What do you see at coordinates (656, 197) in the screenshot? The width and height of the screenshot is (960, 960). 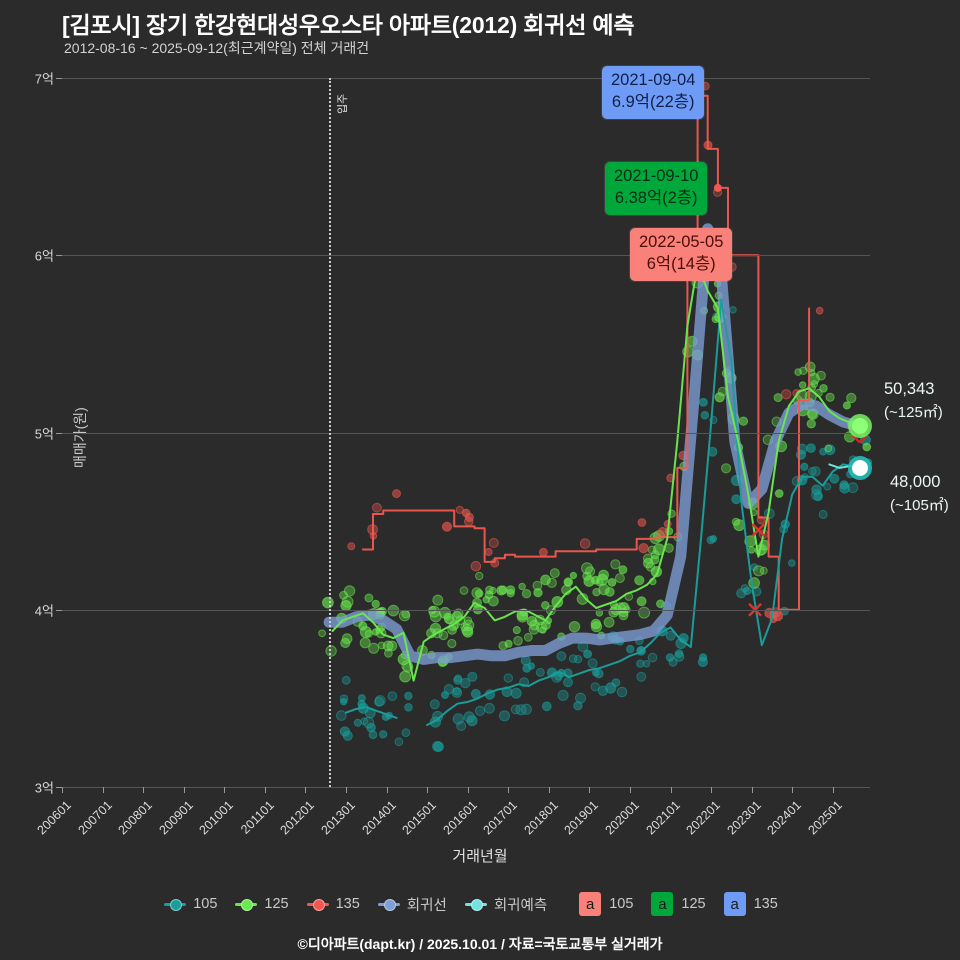 I see `callout-value: 6.38억(2층)` at bounding box center [656, 197].